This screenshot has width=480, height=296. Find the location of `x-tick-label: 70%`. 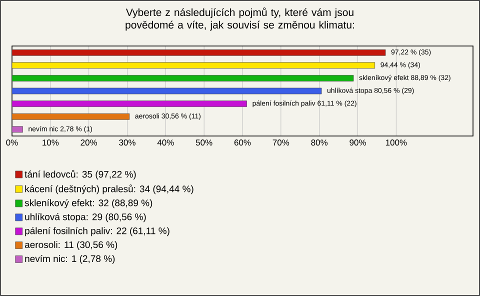

x-tick-label: 70% is located at coordinates (281, 143).